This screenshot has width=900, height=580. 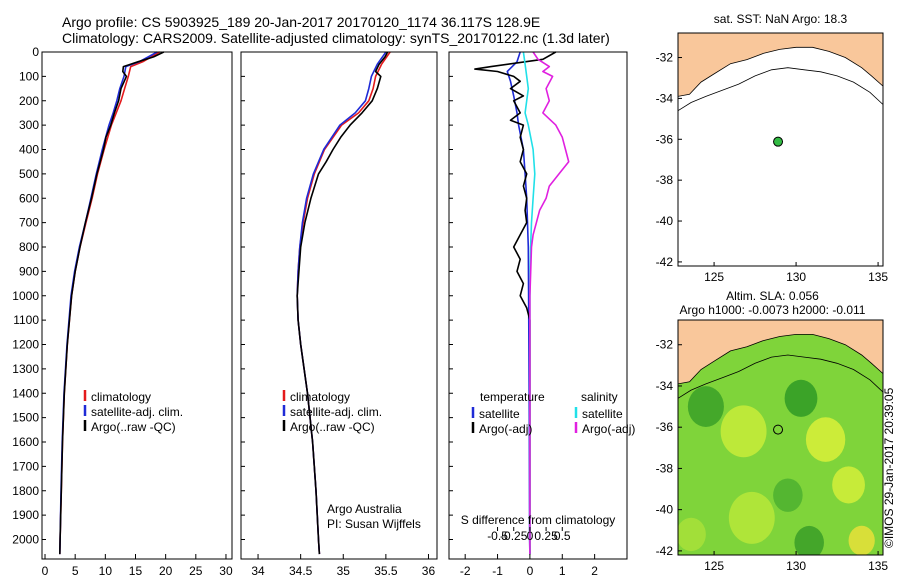 What do you see at coordinates (29, 76) in the screenshot?
I see `y-tick-label: 100` at bounding box center [29, 76].